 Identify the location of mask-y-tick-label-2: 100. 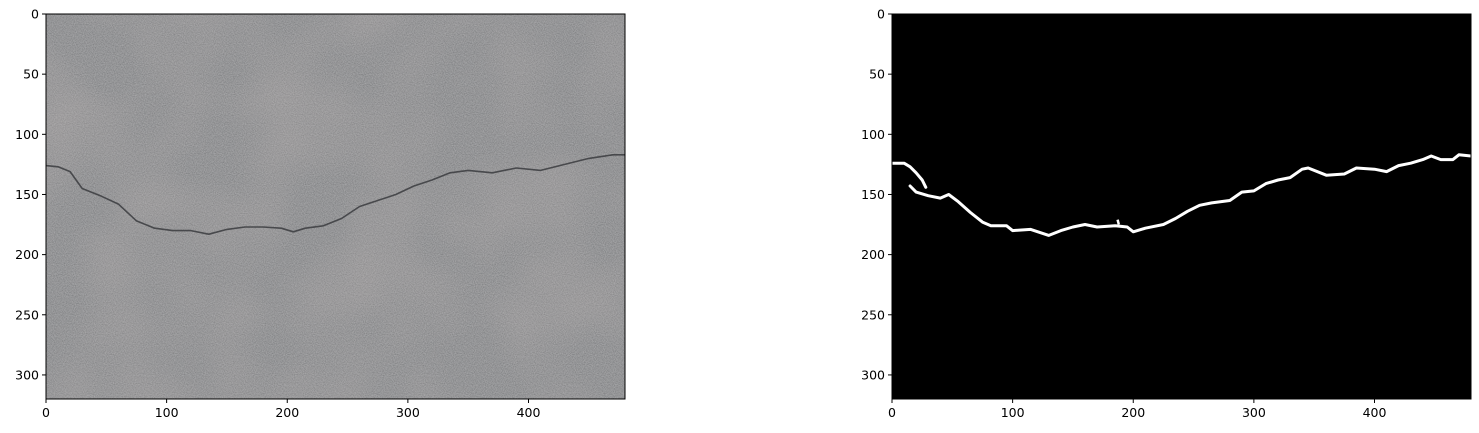
(873, 134).